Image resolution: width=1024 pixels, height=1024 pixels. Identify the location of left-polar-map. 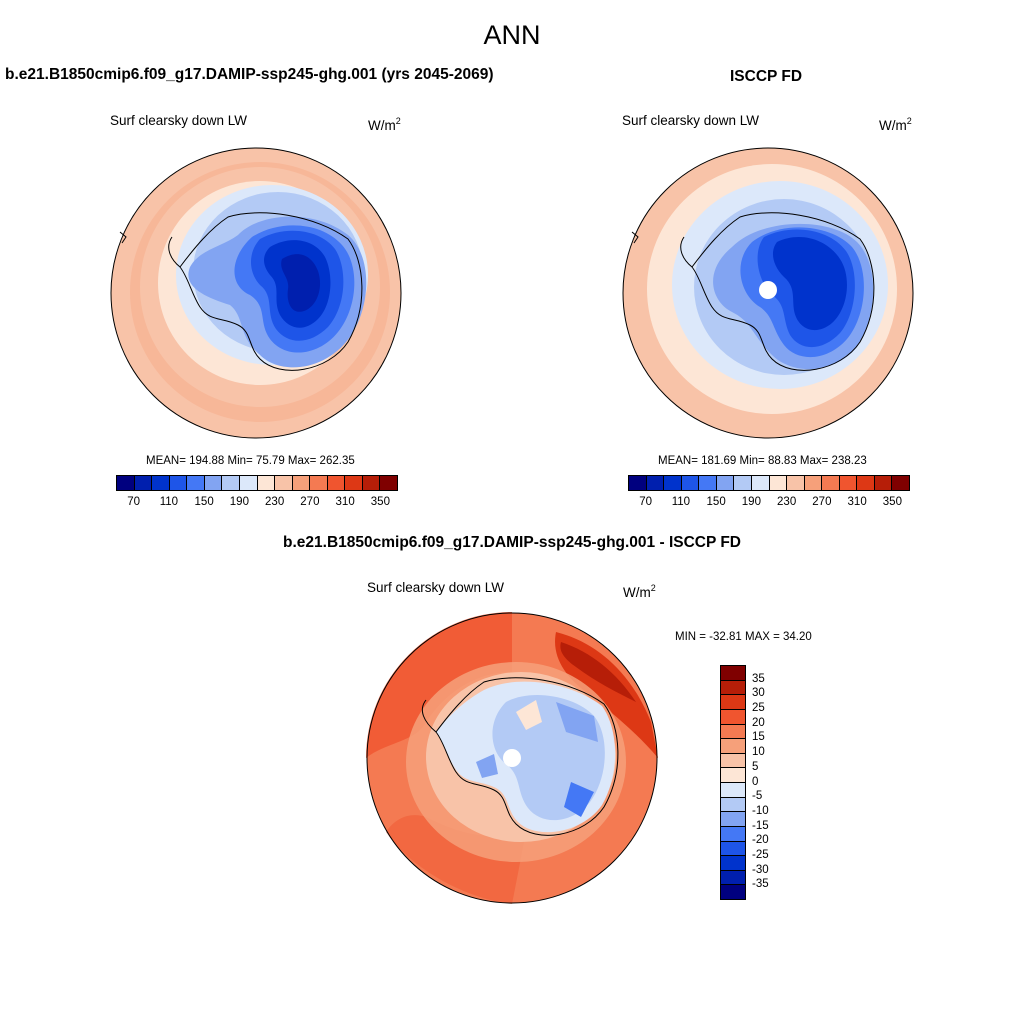
(256, 293).